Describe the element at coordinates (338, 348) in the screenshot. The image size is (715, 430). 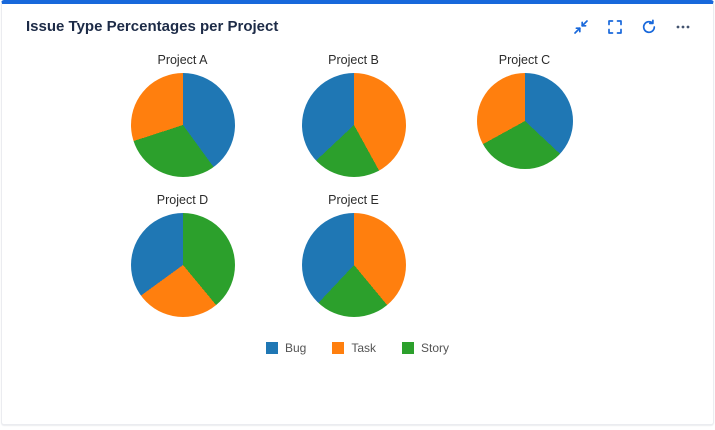
I see `legend-swatch-task` at that location.